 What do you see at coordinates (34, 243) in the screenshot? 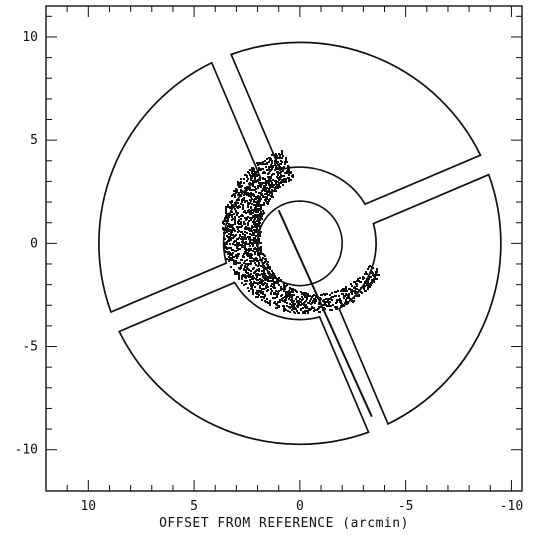
I see `y-tick-label: 0` at bounding box center [34, 243].